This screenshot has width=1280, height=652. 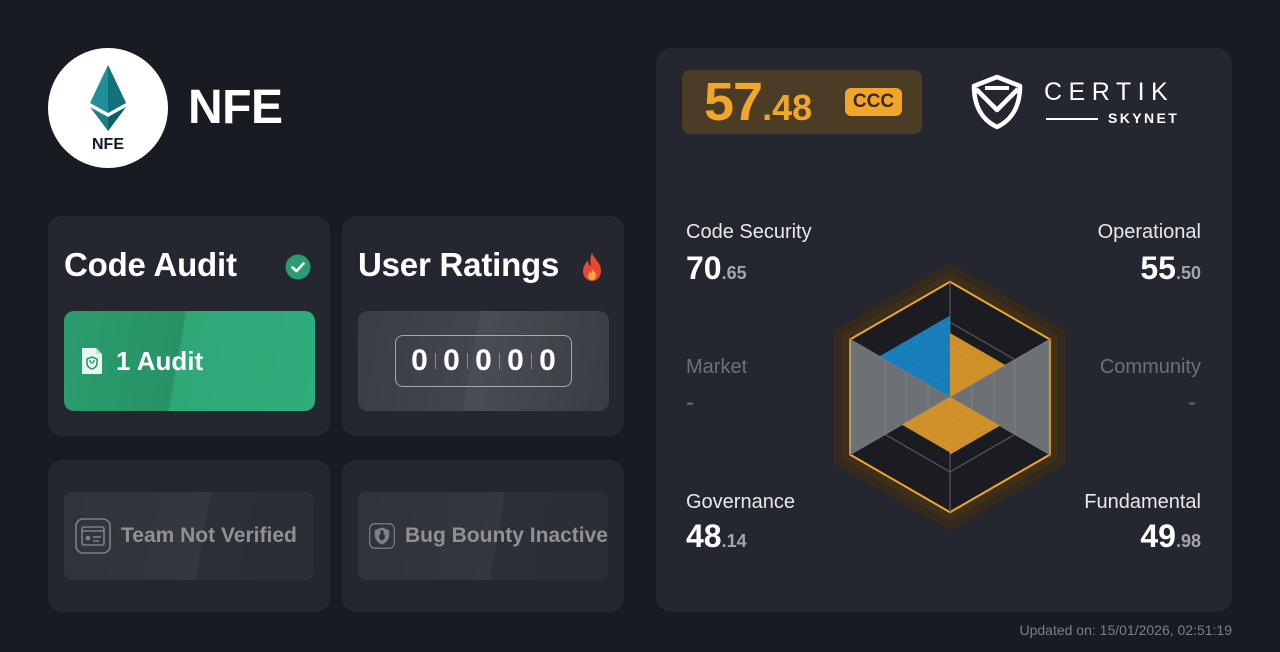 I want to click on skynet-wordmark: SKYNET, so click(x=1144, y=118).